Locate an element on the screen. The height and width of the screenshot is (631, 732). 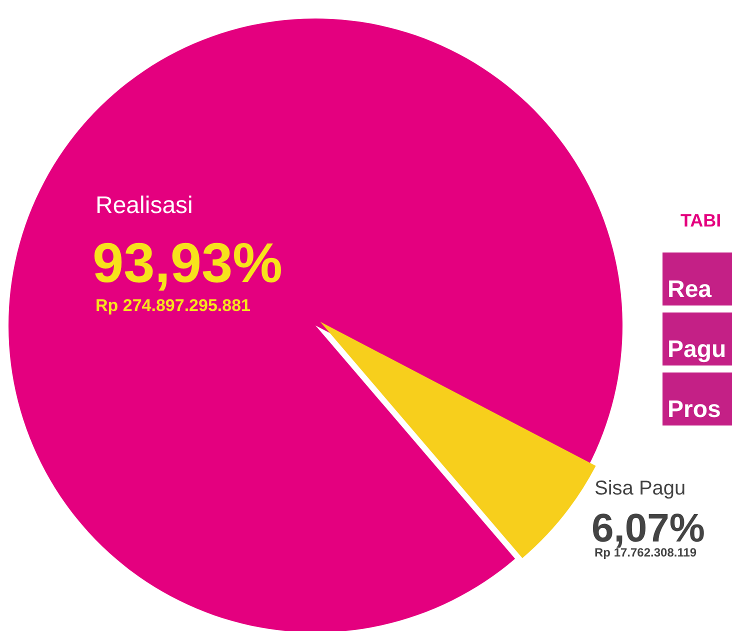
text: Rp 274.897.295.881 is located at coordinates (173, 305).